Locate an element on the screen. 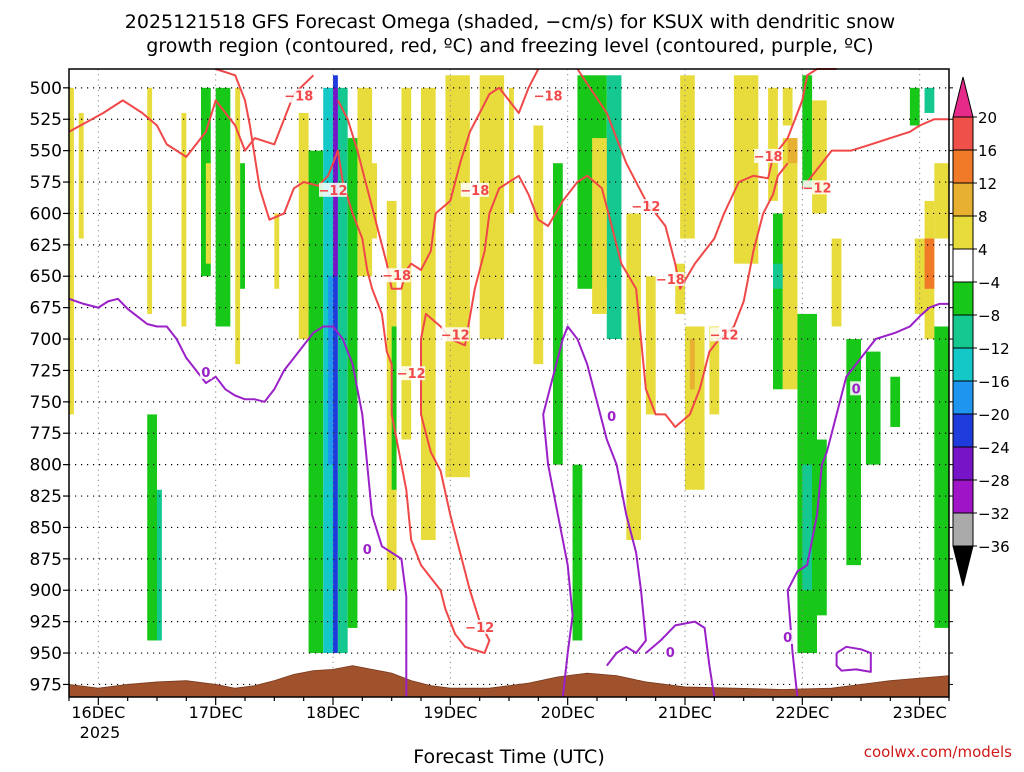  colorbar-label: 8 is located at coordinates (983, 217).